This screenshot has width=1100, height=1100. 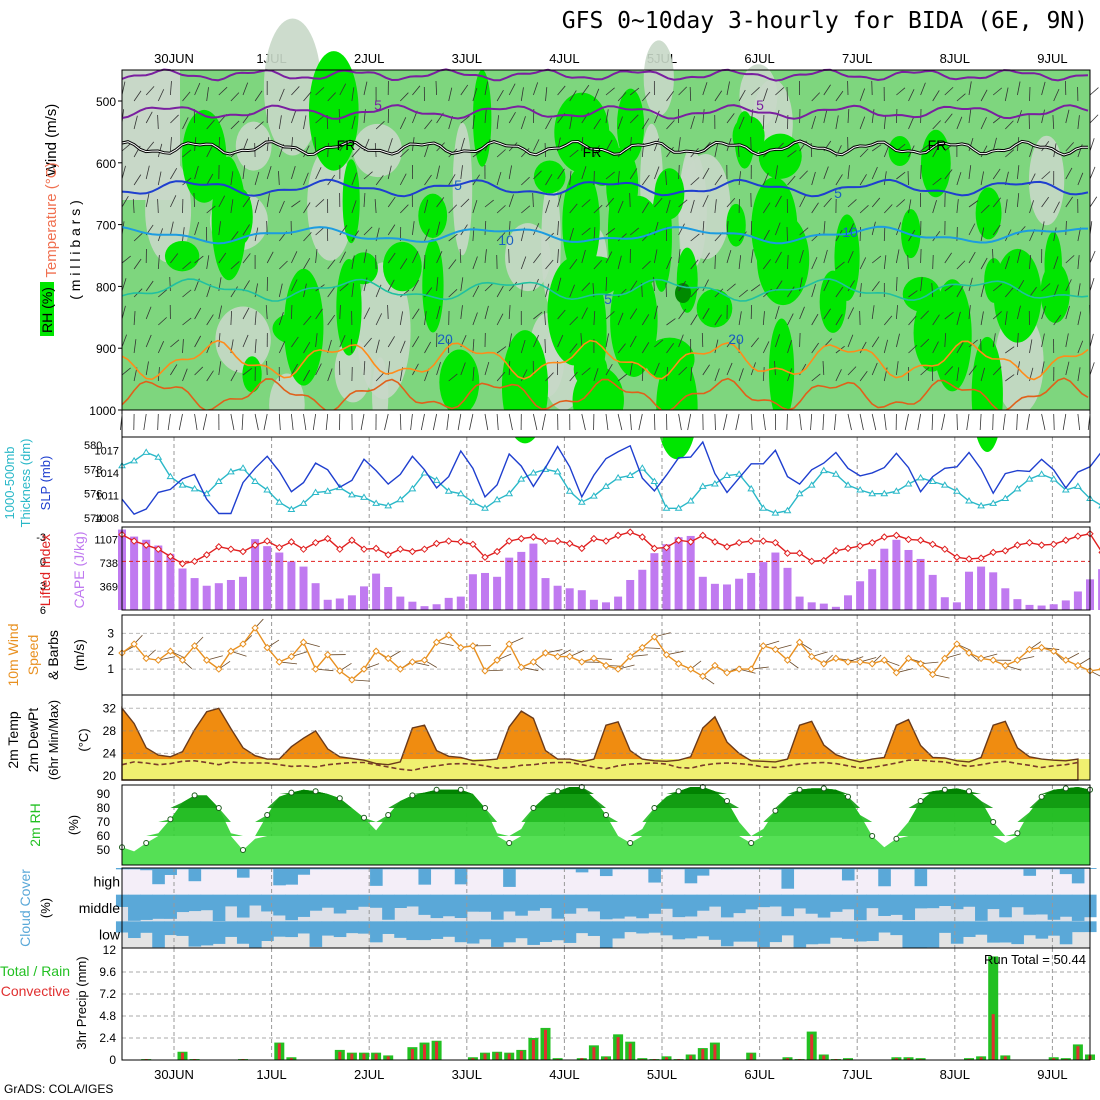 I want to click on precip-ylabel: 3hr Precip (mm), so click(x=81, y=1002).